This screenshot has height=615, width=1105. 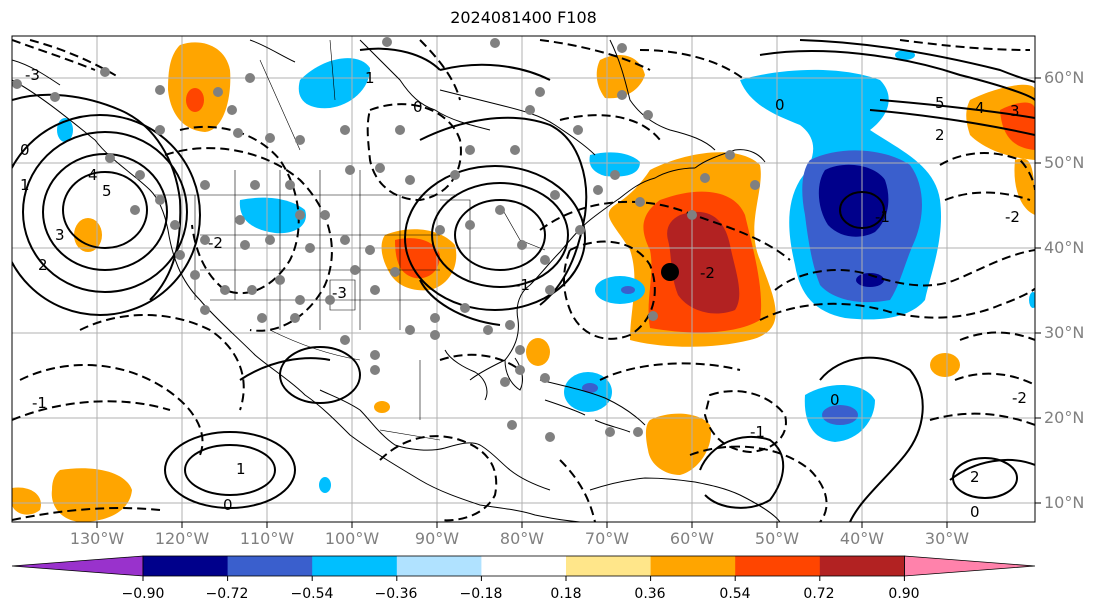 What do you see at coordinates (523, 17) in the screenshot?
I see `map-title: 2024081400 F108` at bounding box center [523, 17].